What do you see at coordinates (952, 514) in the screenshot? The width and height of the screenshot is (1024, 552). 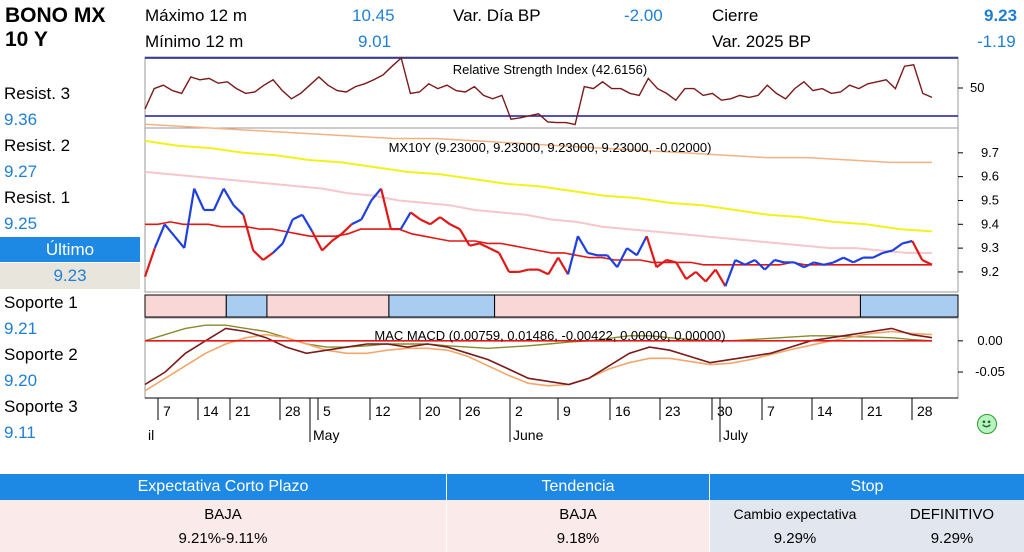 I see `stop-definitivo-label: DEFINITIVO` at bounding box center [952, 514].